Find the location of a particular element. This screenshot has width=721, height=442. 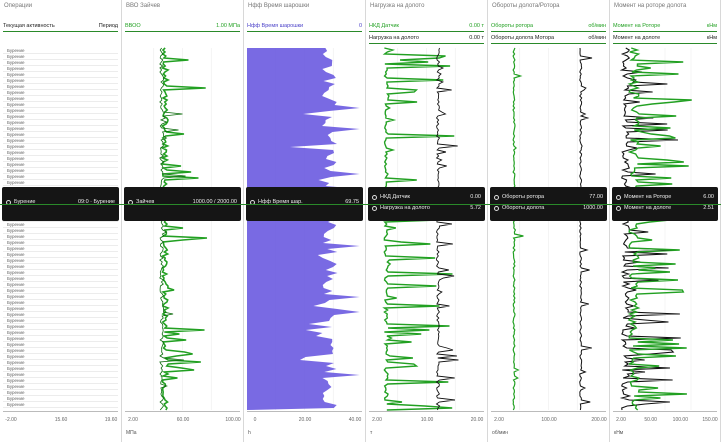

tick-label: 0 is located at coordinates (255, 420).